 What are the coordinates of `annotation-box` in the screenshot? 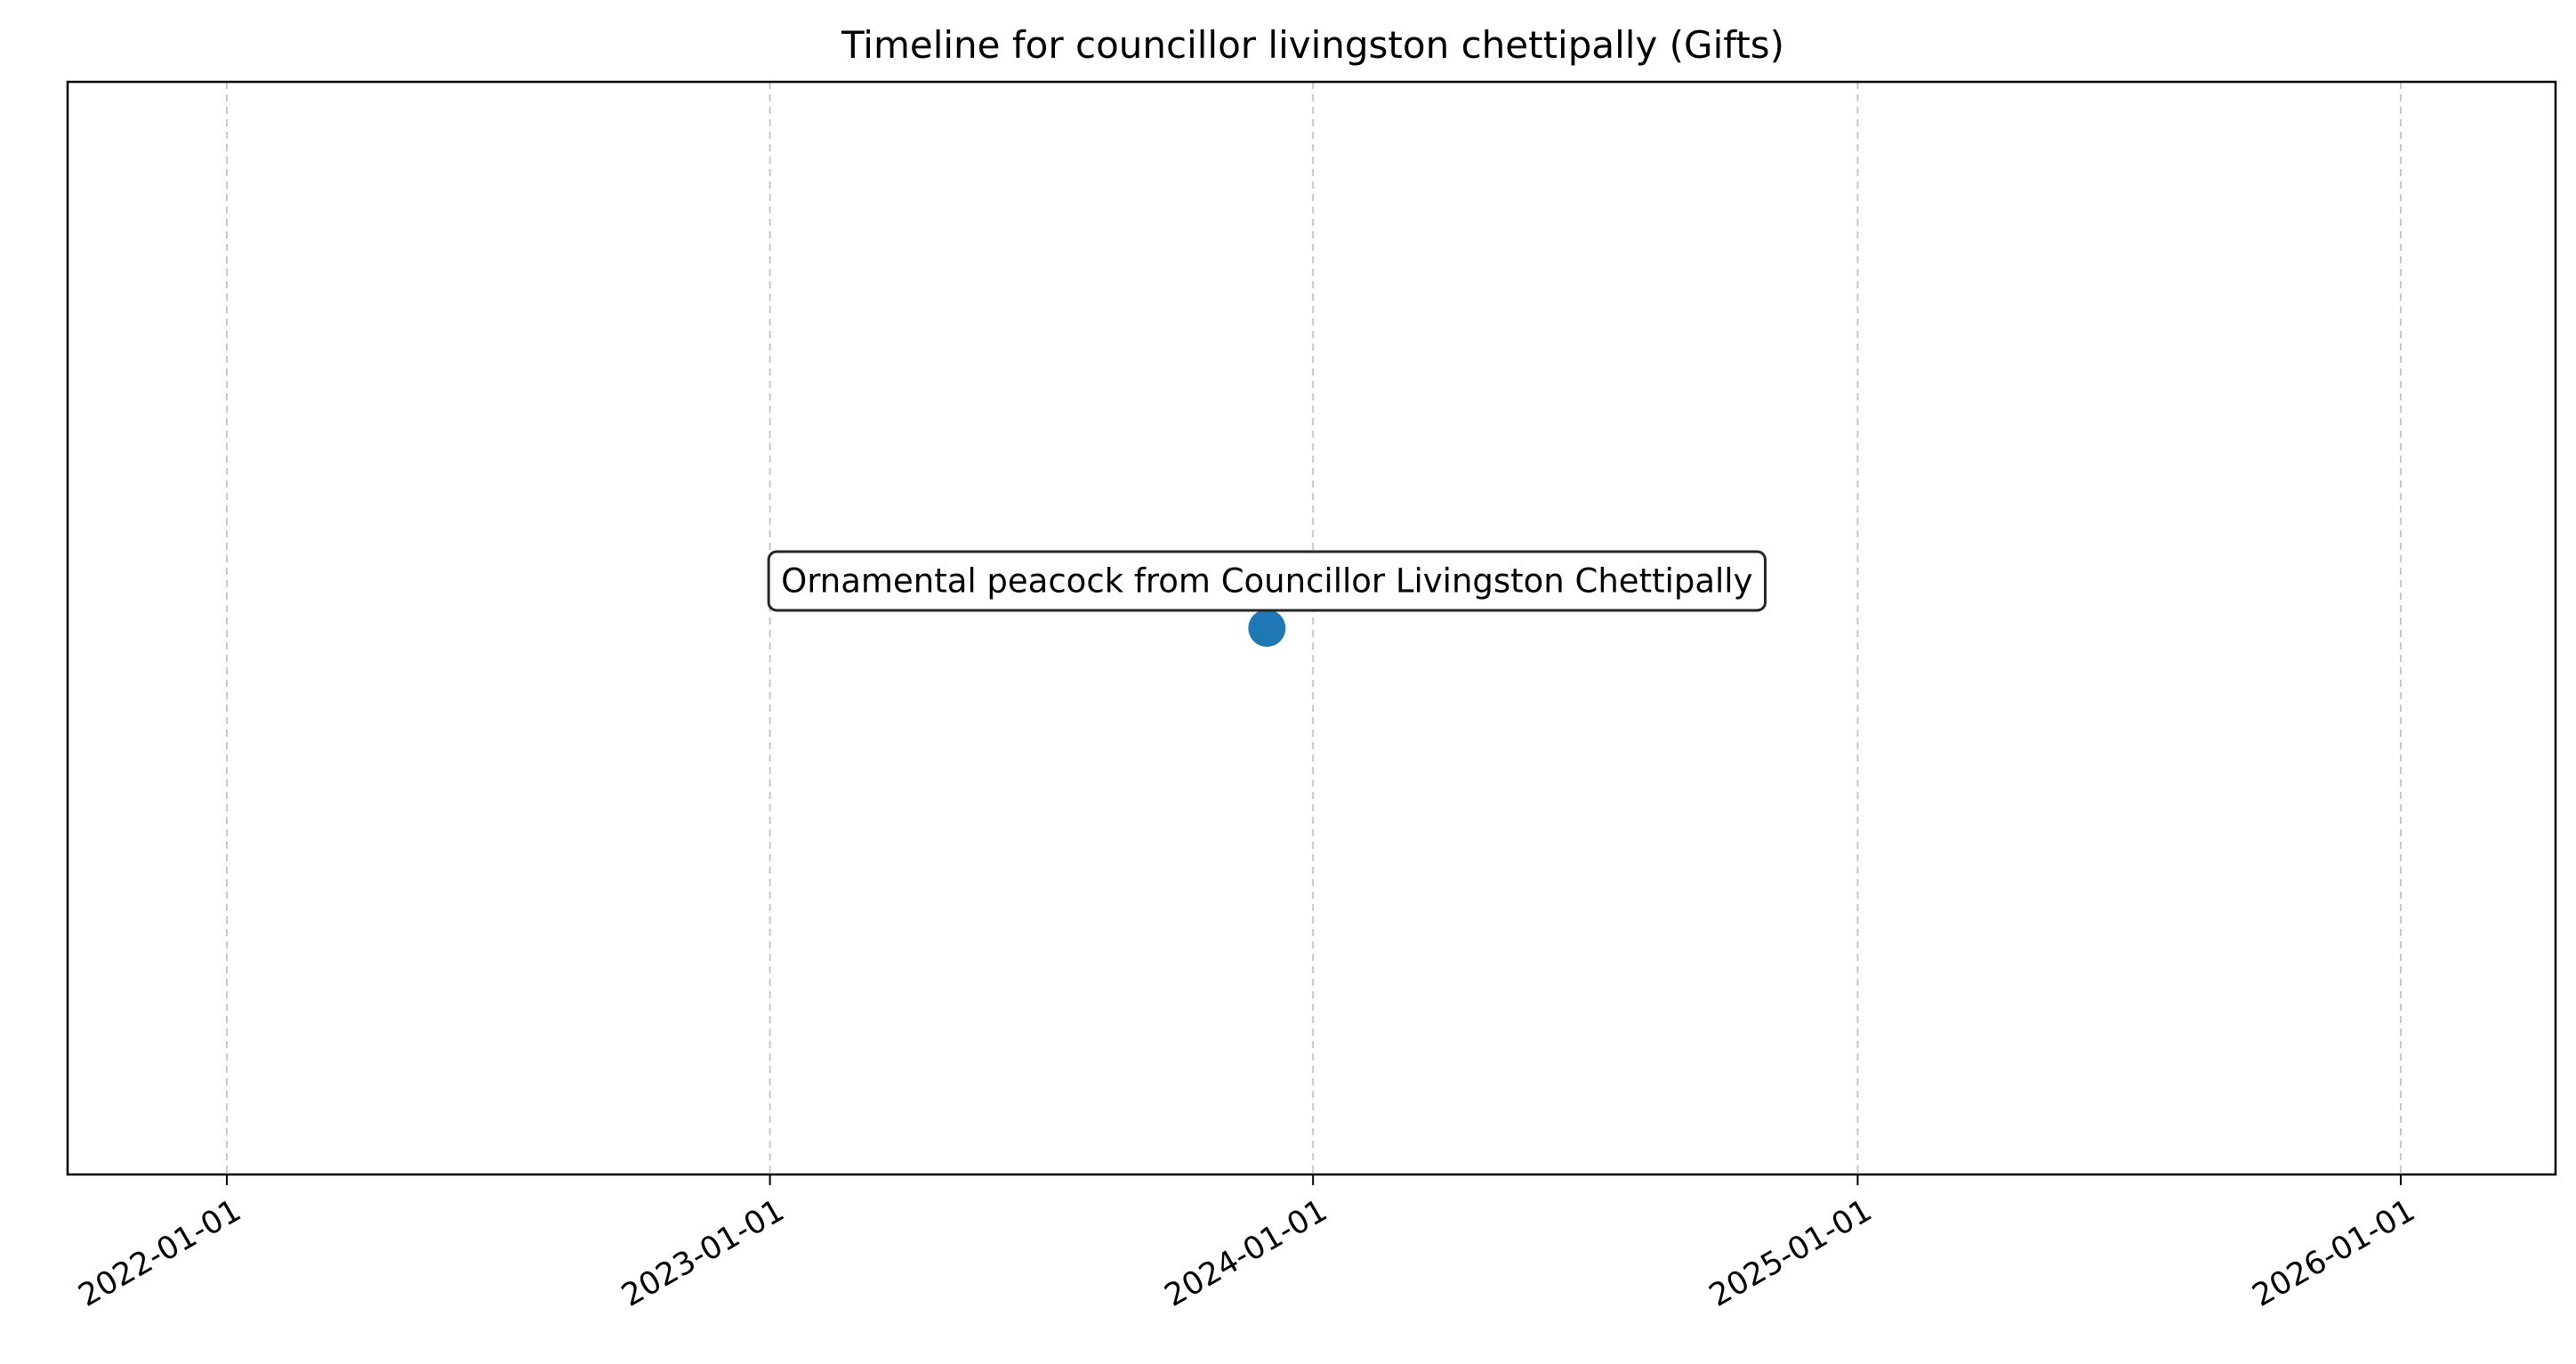 It's located at (1267, 581).